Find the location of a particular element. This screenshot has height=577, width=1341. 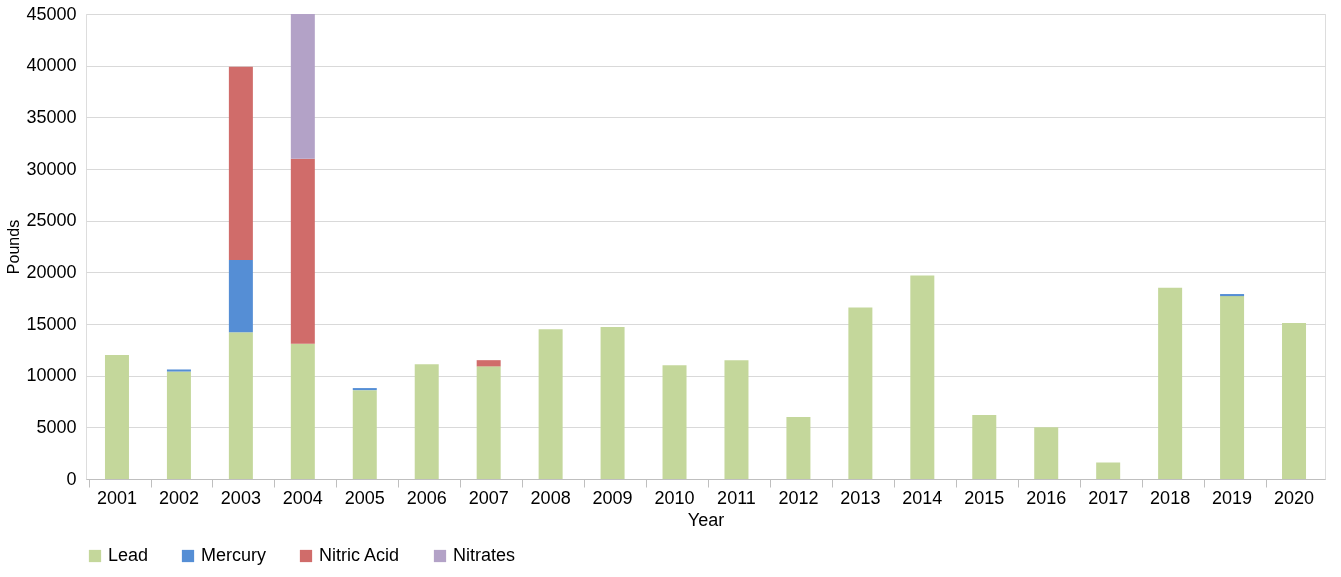

x-axis-title: Year is located at coordinates (706, 519).